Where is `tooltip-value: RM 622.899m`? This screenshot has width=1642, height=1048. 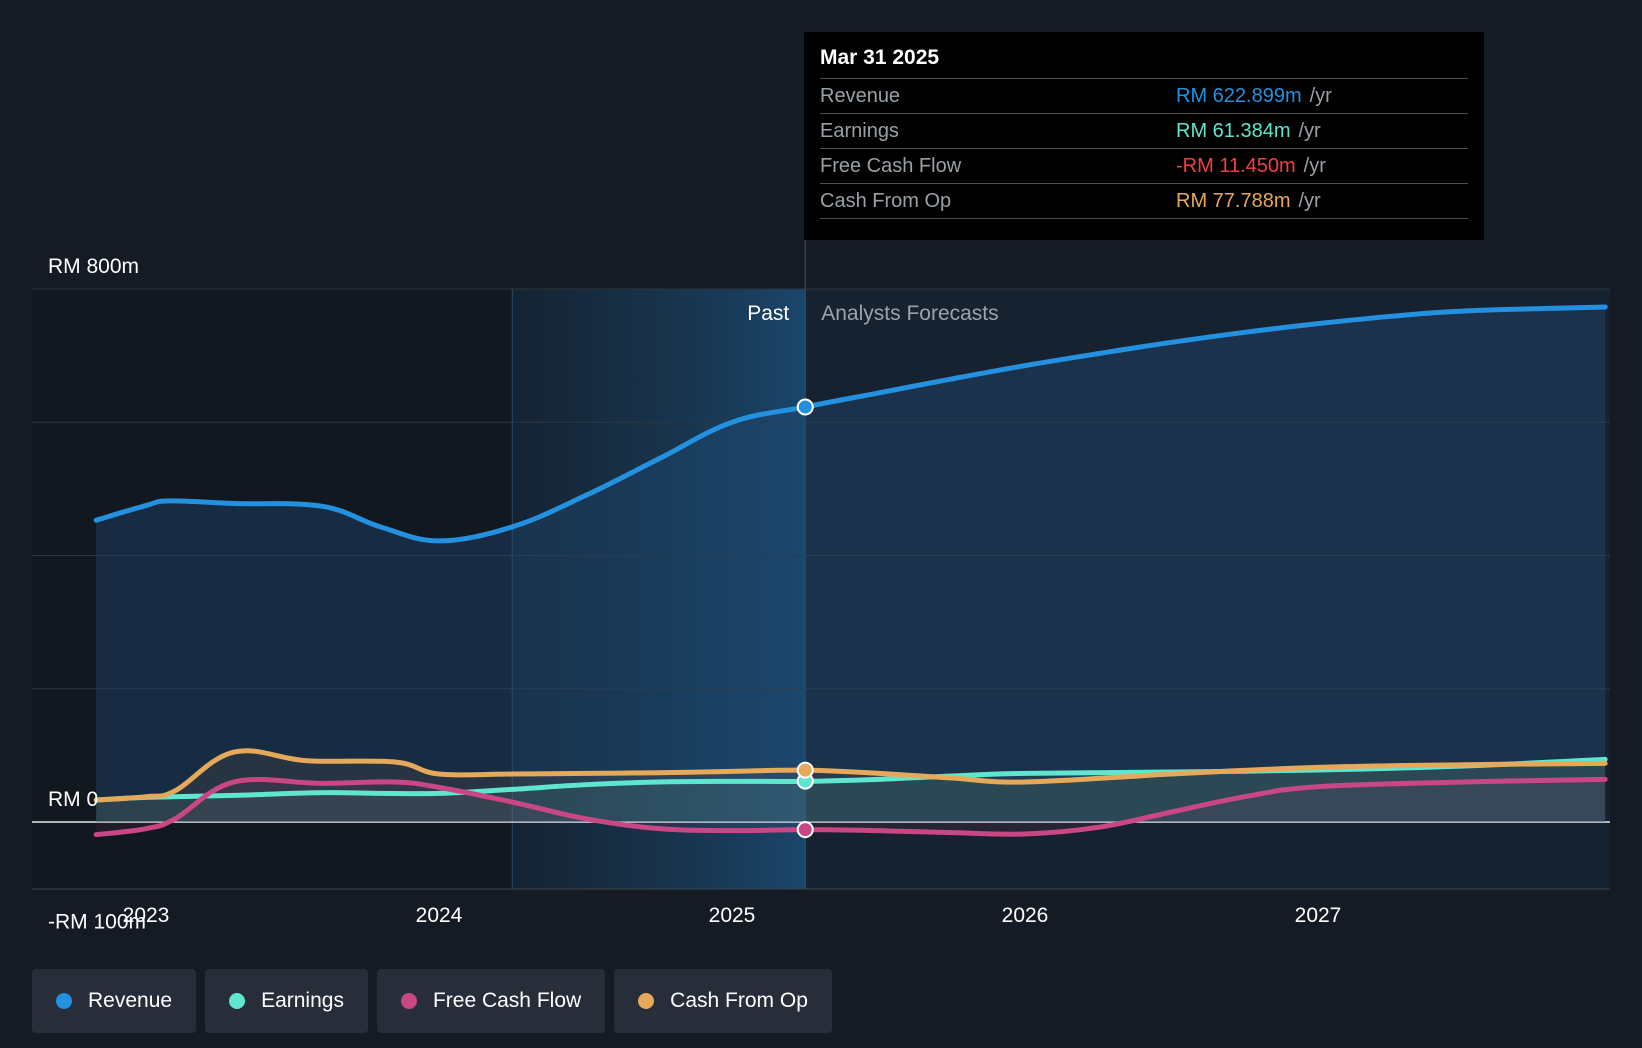 tooltip-value: RM 622.899m is located at coordinates (1239, 95).